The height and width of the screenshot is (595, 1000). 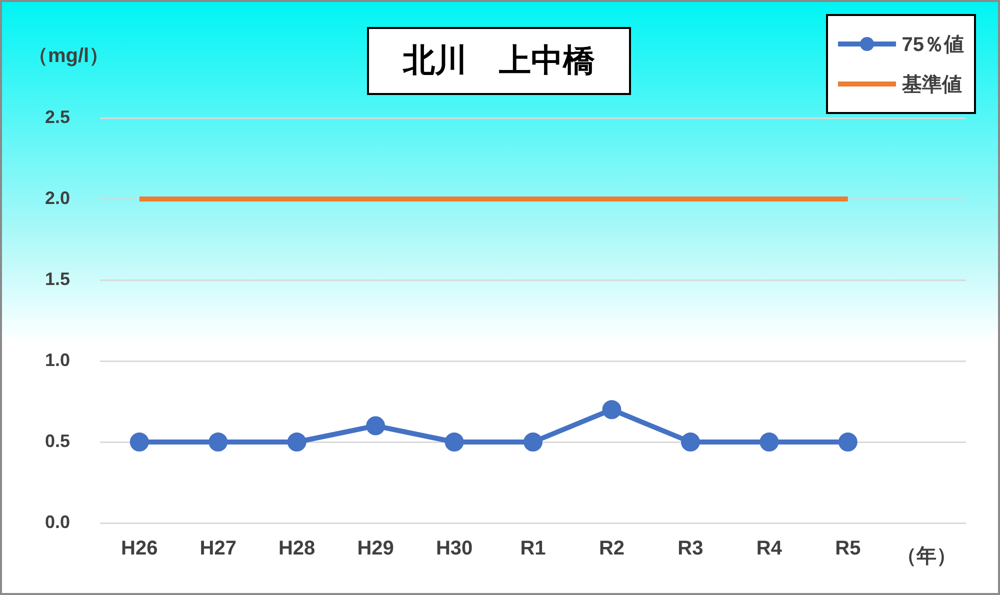 I want to click on x-tick-label: H26, so click(x=139, y=549).